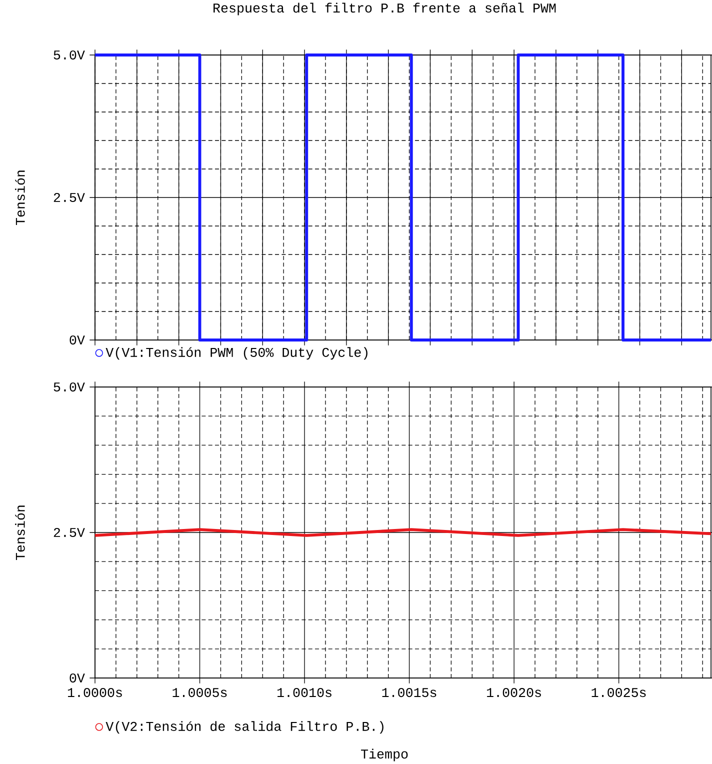  What do you see at coordinates (304, 693) in the screenshot?
I see `x-tick-label: 1.0010s` at bounding box center [304, 693].